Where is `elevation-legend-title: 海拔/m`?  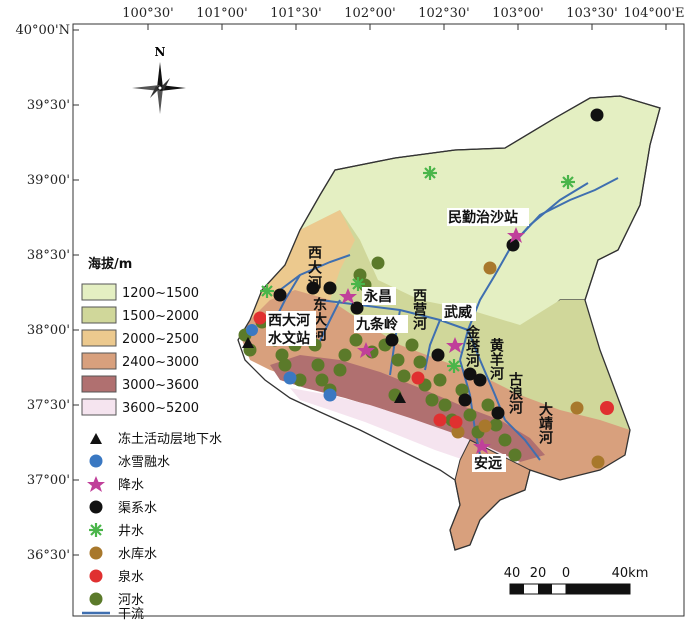 elevation-legend-title: 海拔/m is located at coordinates (110, 264).